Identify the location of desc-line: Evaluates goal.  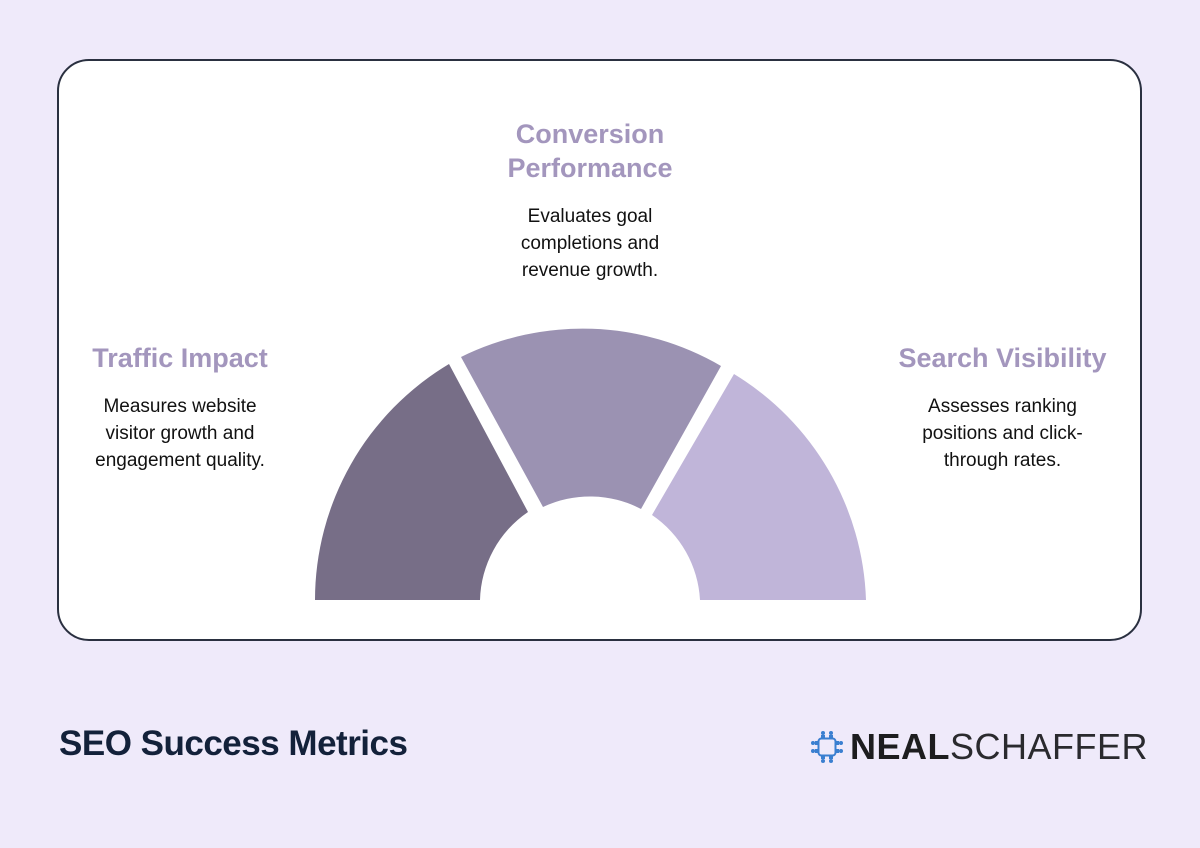
(590, 216).